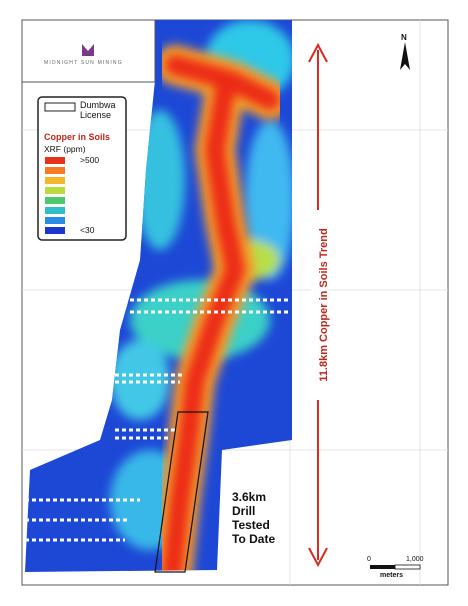 The height and width of the screenshot is (606, 468). What do you see at coordinates (391, 575) in the screenshot?
I see `scale-unit: meters` at bounding box center [391, 575].